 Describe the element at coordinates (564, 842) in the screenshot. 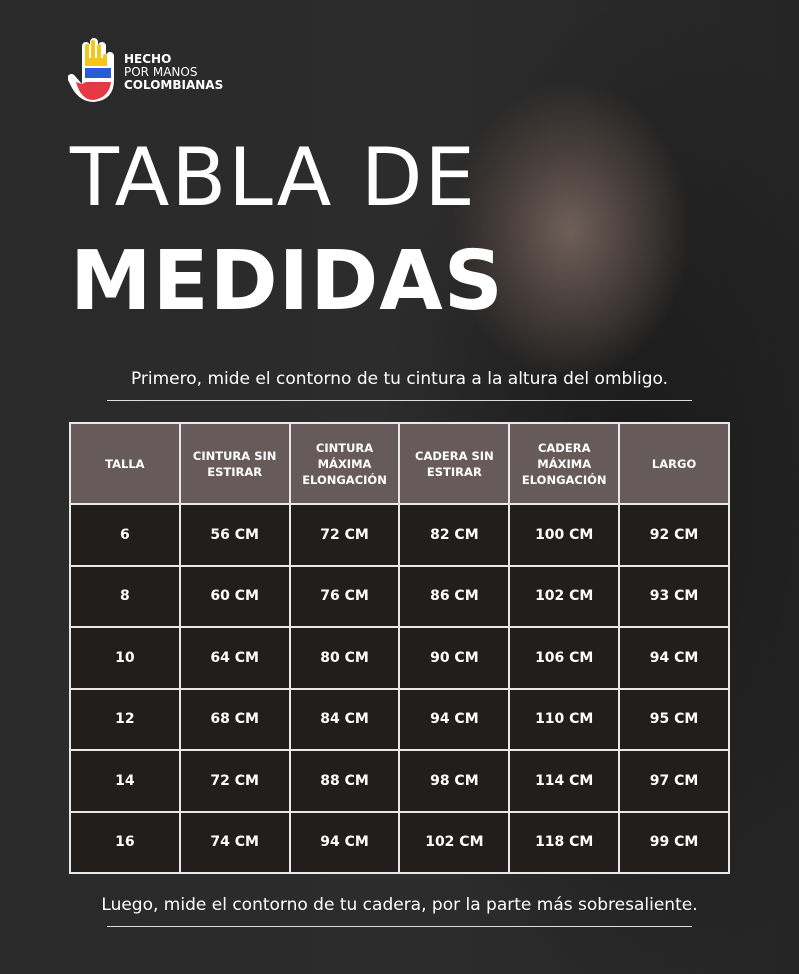

I see `table-cell: 118 CM` at that location.